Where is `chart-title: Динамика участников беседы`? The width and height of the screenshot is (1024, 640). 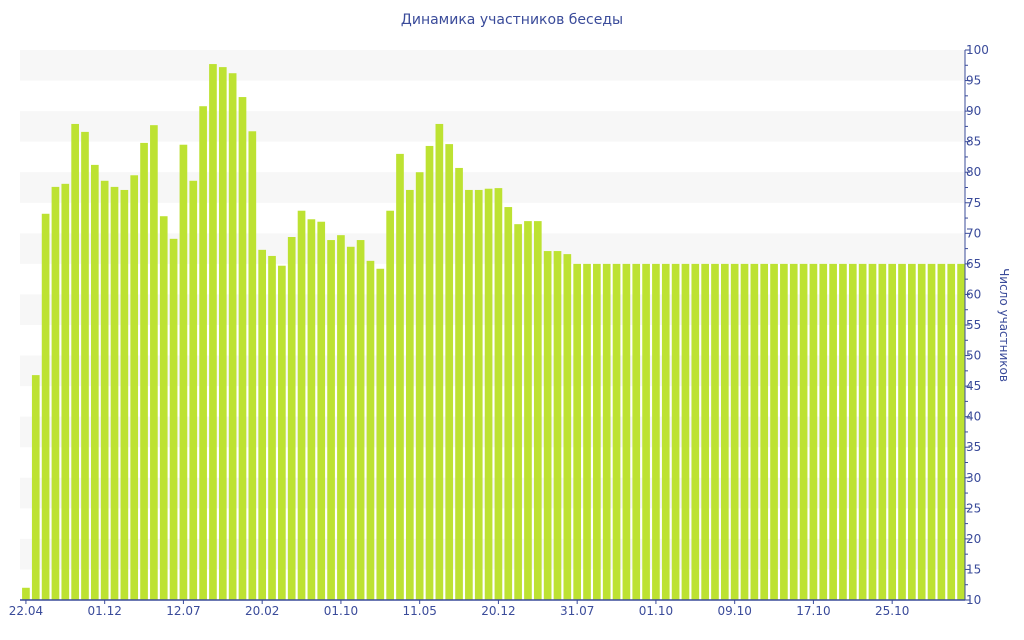 chart-title: Динамика участников беседы is located at coordinates (512, 20).